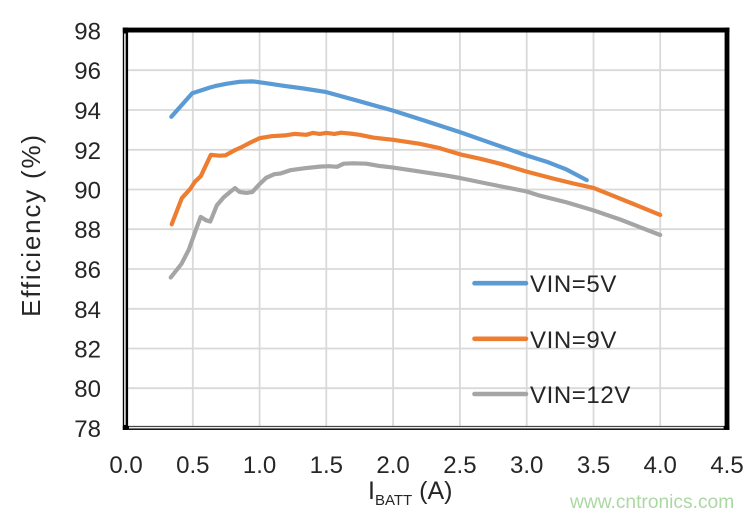  Describe the element at coordinates (593, 465) in the screenshot. I see `svg-text: 3.5` at that location.